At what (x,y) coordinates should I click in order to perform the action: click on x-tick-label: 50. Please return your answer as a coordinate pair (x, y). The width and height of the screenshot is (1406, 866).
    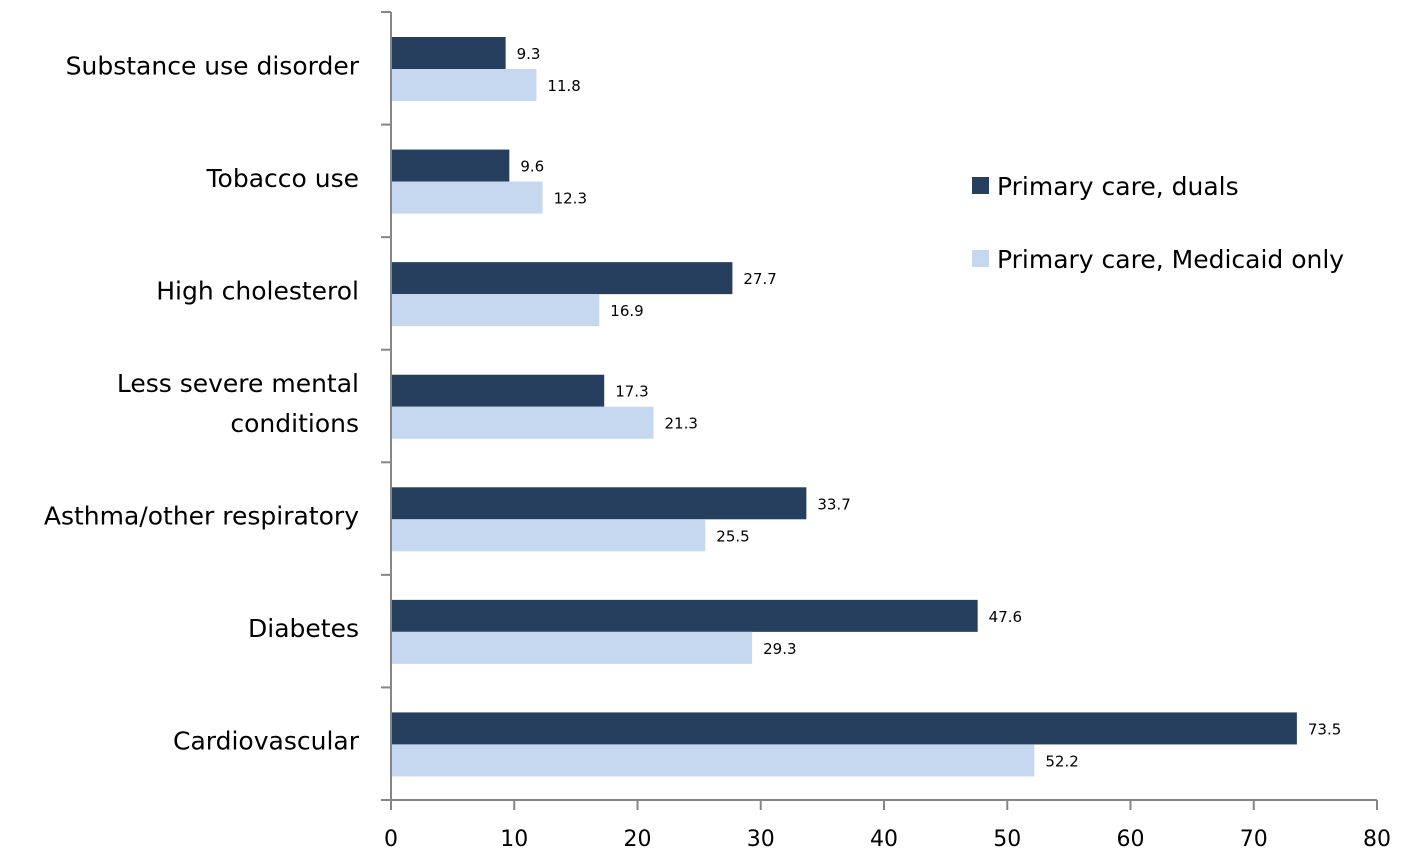
    Looking at the image, I should click on (1007, 839).